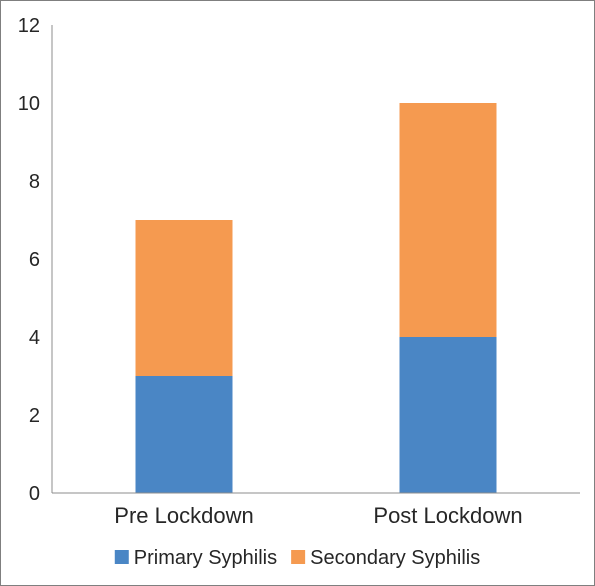 This screenshot has width=595, height=586. Describe the element at coordinates (318, 515) in the screenshot. I see `x-category-labels: Pre Lockdown Post Lockdown` at that location.